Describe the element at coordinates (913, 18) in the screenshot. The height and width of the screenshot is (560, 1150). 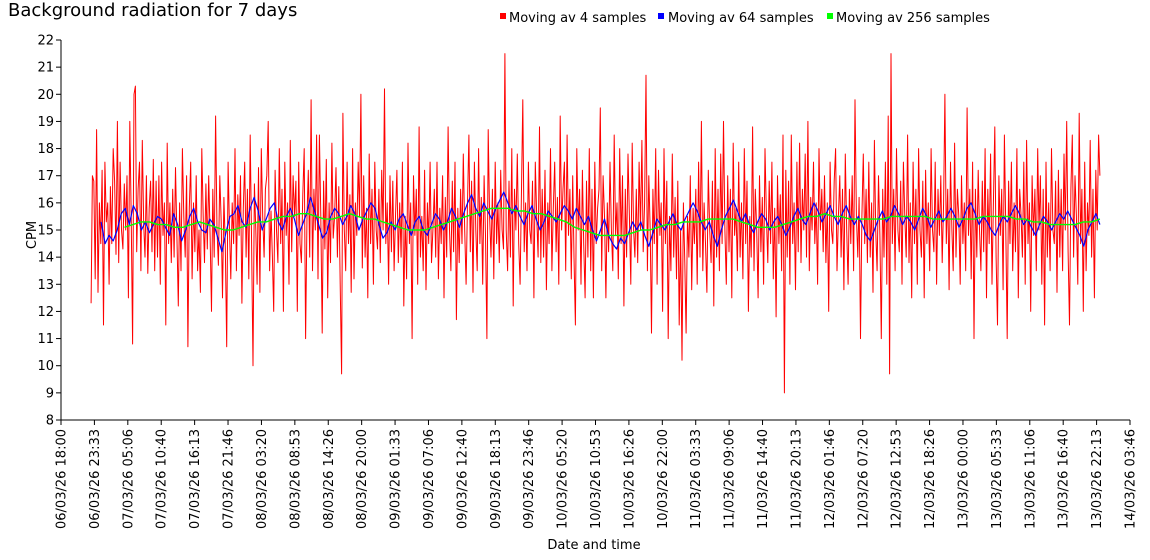
I see `legend-label-256: Moving av 256 samples` at that location.